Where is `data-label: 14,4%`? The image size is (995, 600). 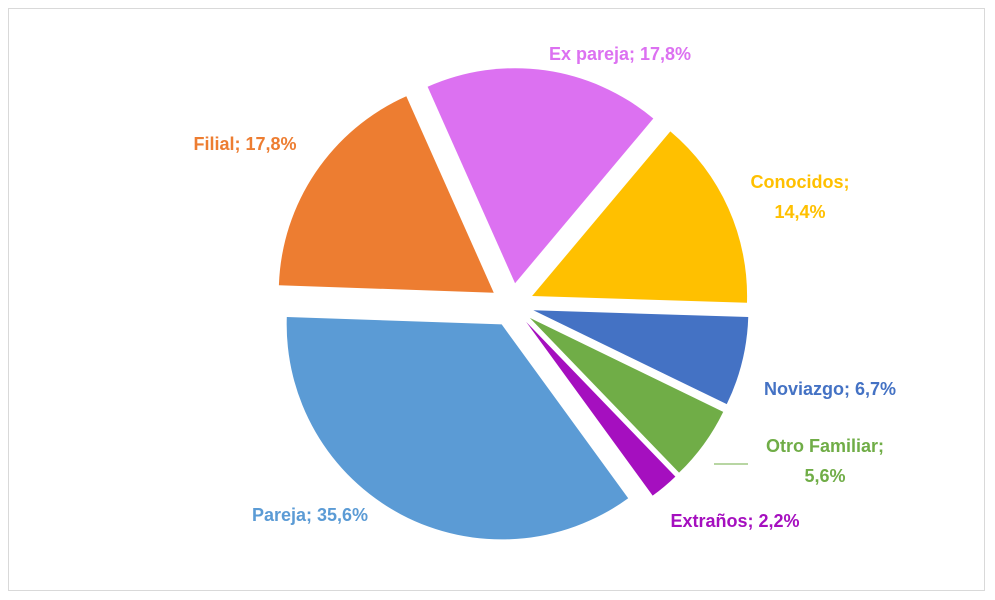
data-label: 14,4% is located at coordinates (799, 212).